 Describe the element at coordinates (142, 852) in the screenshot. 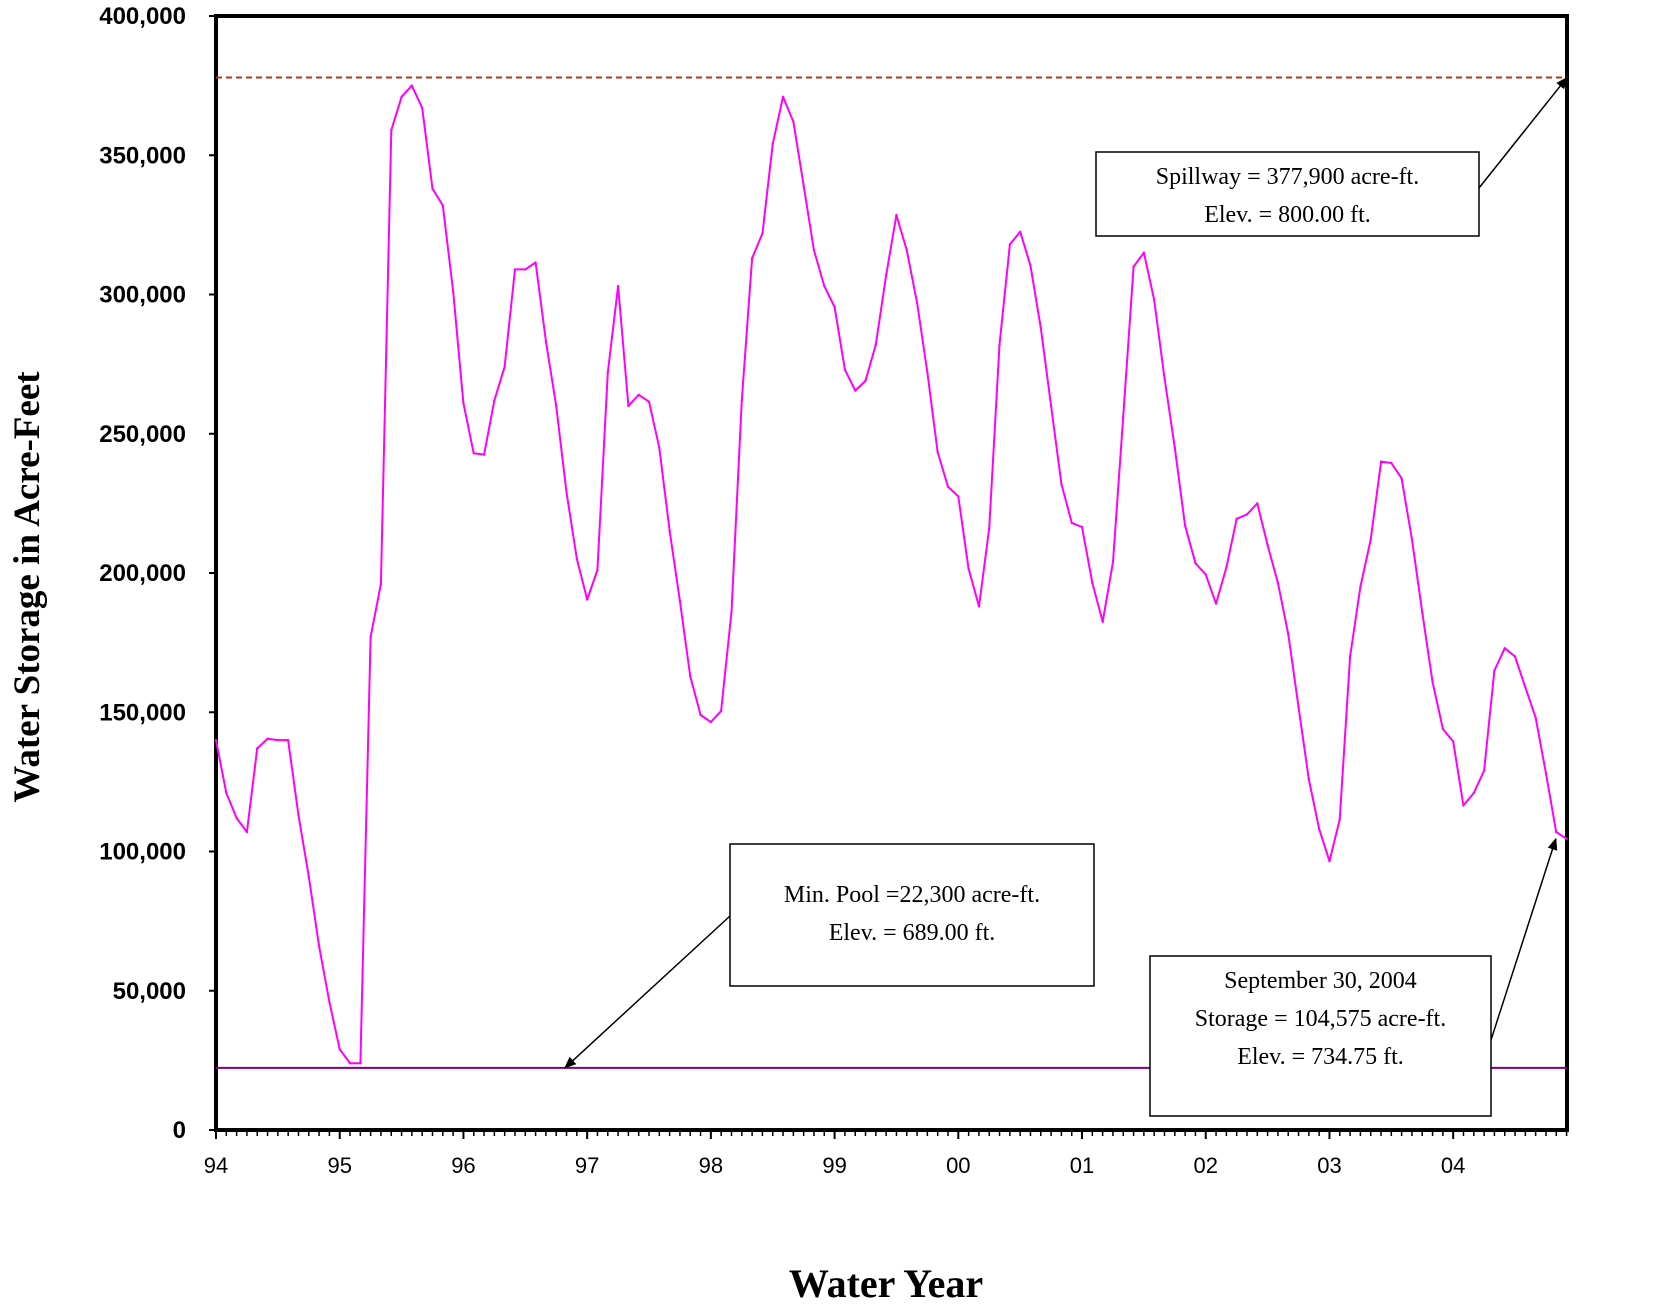

I see `y-tick-label: 100,000` at that location.